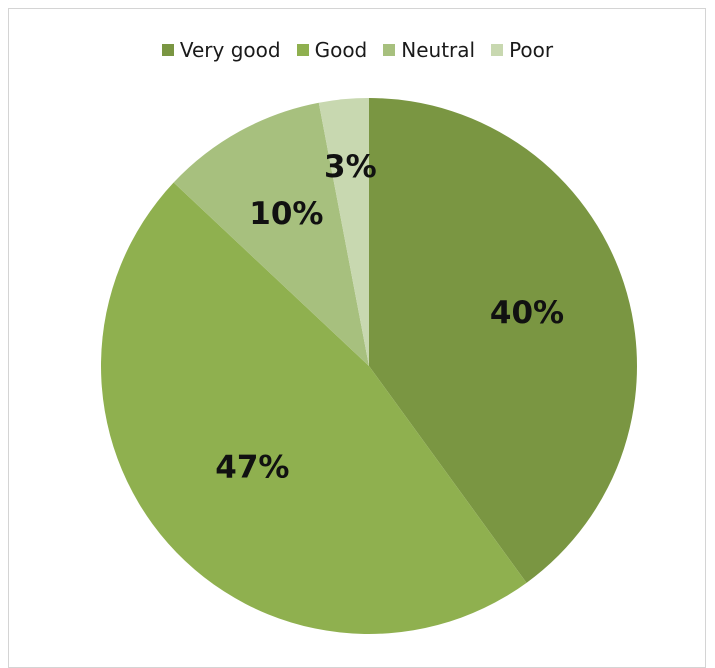 This screenshot has width=715, height=668. What do you see at coordinates (343, 232) in the screenshot?
I see `pie-slice-poor` at bounding box center [343, 232].